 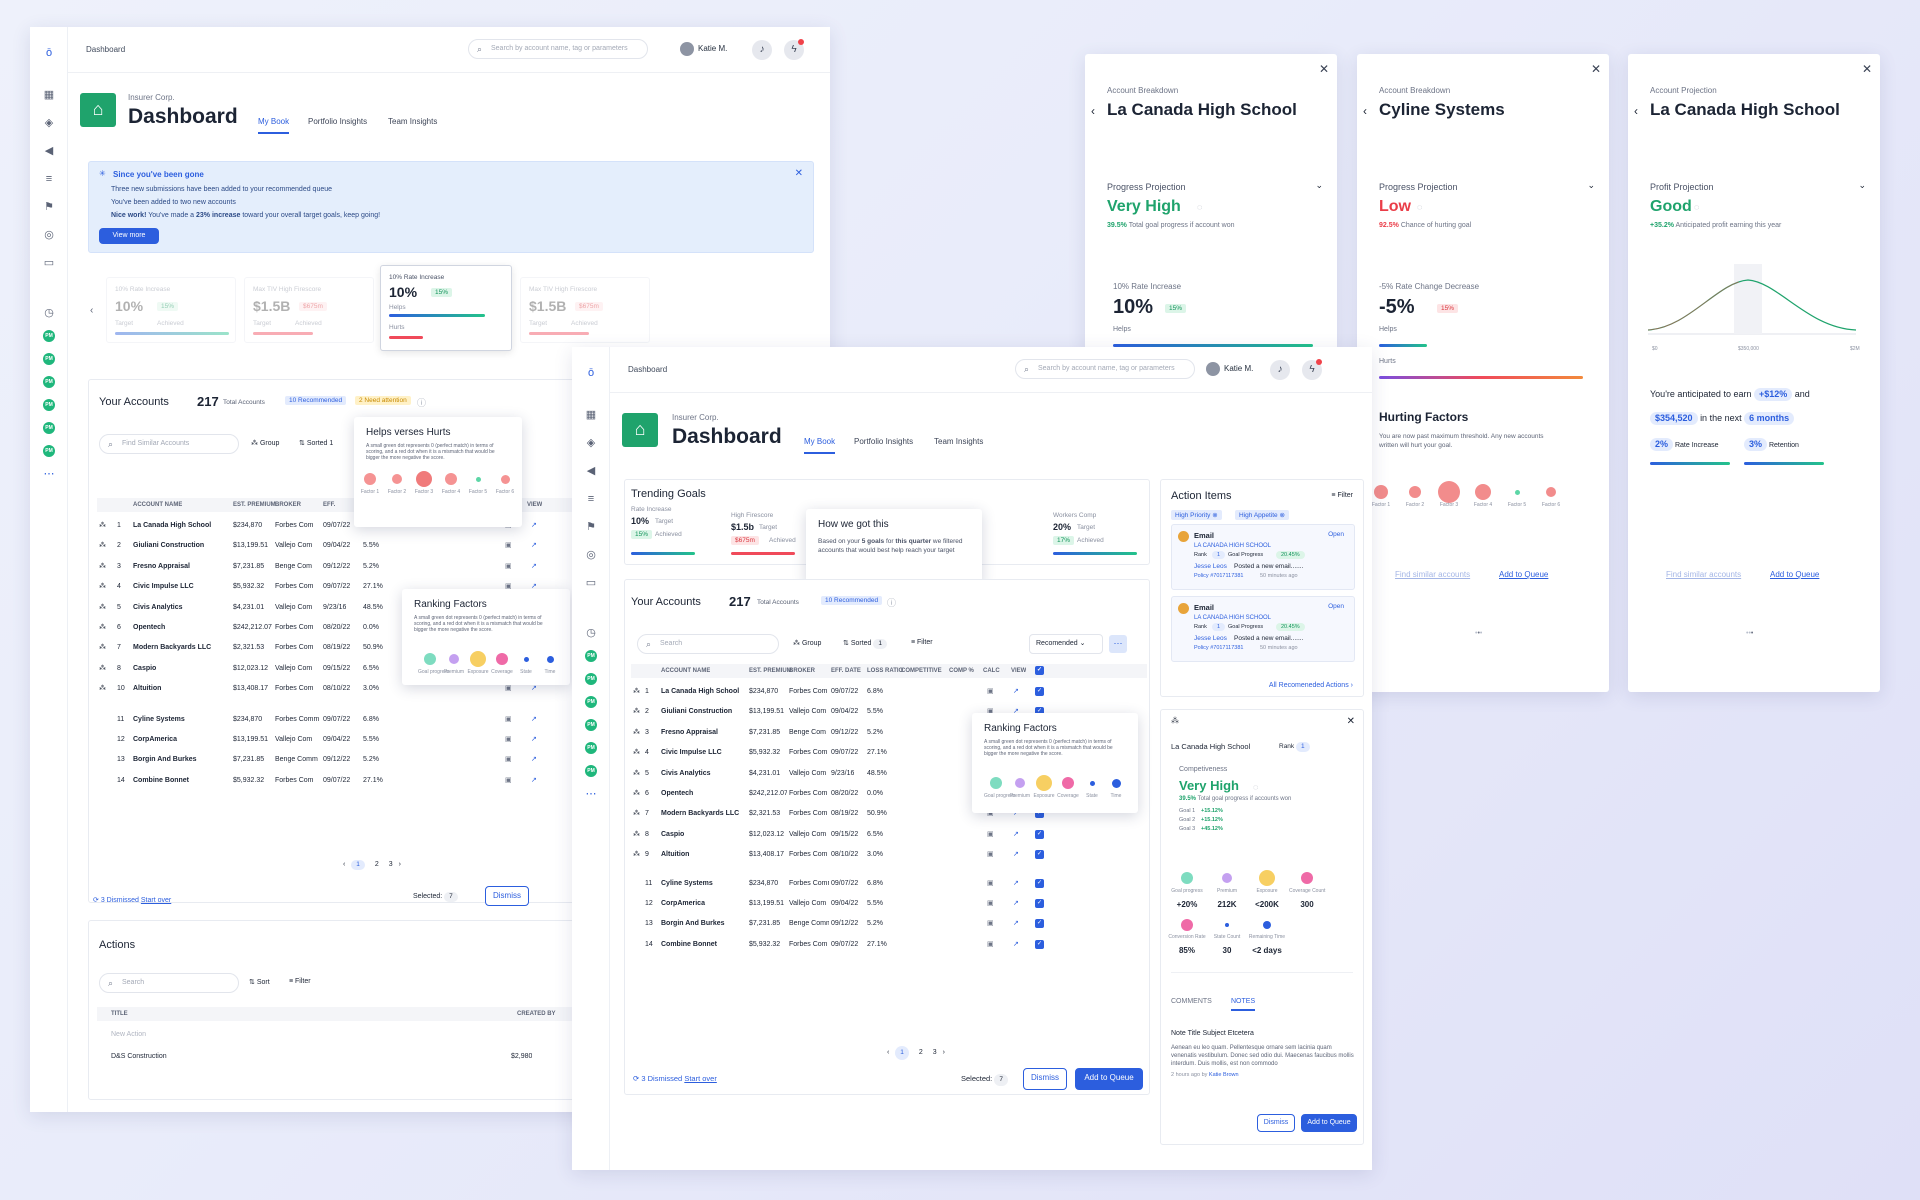 What do you see at coordinates (446, 308) in the screenshot?
I see `goal-card-selected: 10% Rate Increase 10% 15% Helps Hurts` at bounding box center [446, 308].